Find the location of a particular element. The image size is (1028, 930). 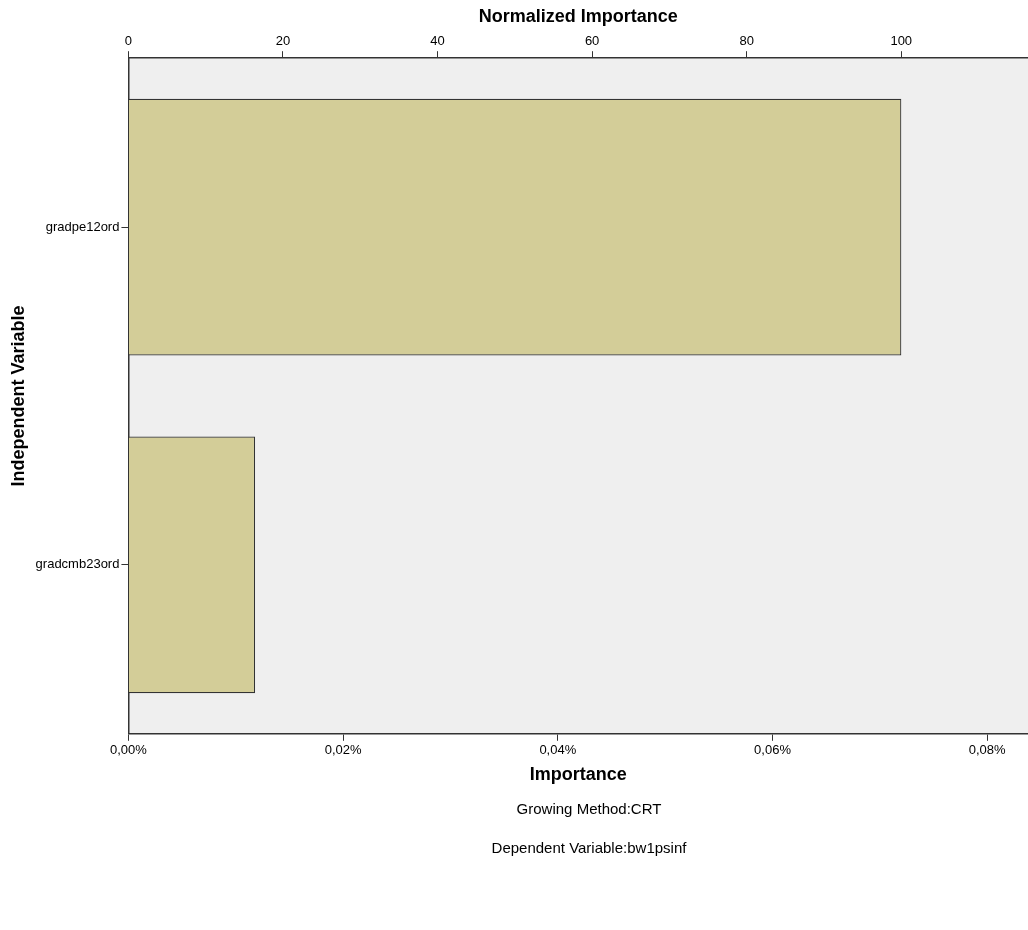

x-axis-title: Importance is located at coordinates (578, 774).